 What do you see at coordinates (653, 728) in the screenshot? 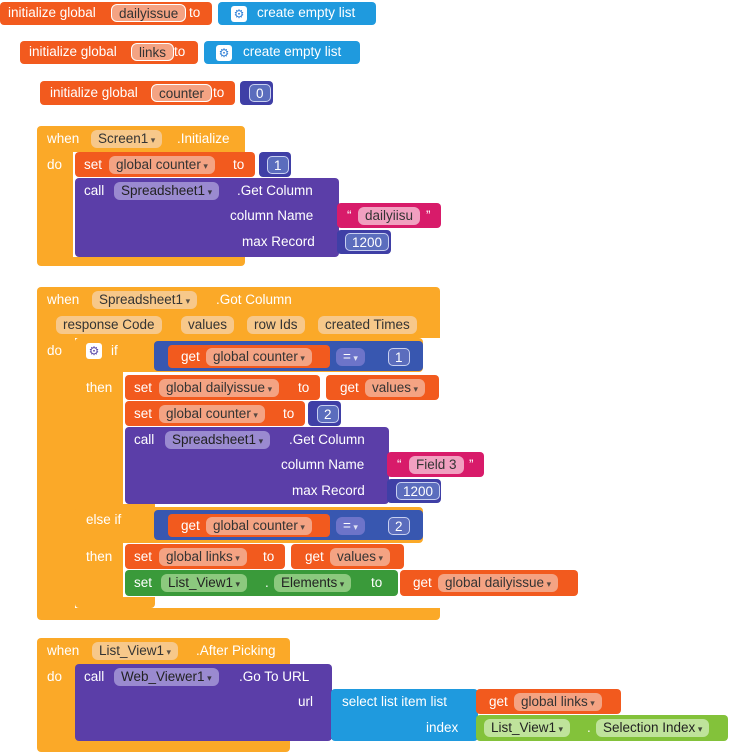
I see `property-dropdown: Selection Index` at bounding box center [653, 728].